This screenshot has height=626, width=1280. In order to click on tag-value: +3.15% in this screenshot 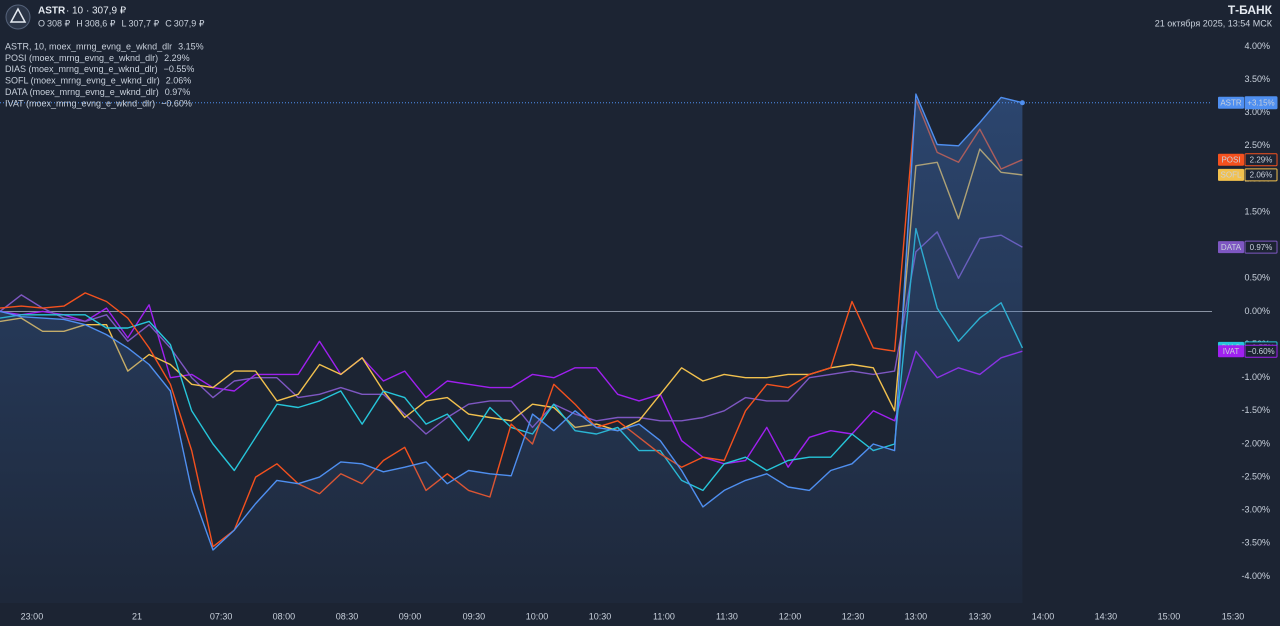, I will do `click(1260, 102)`.